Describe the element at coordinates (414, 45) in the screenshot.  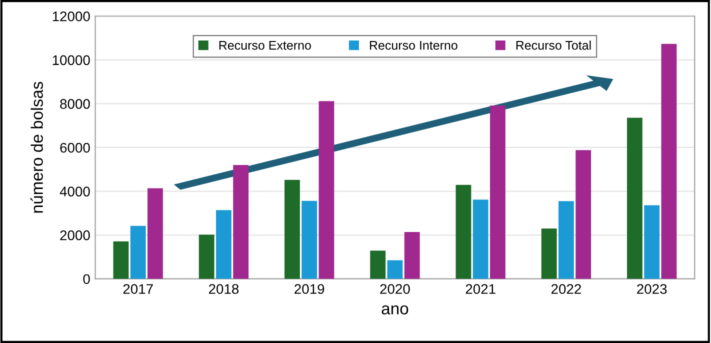
I see `legend-label: Recurso Interno` at that location.